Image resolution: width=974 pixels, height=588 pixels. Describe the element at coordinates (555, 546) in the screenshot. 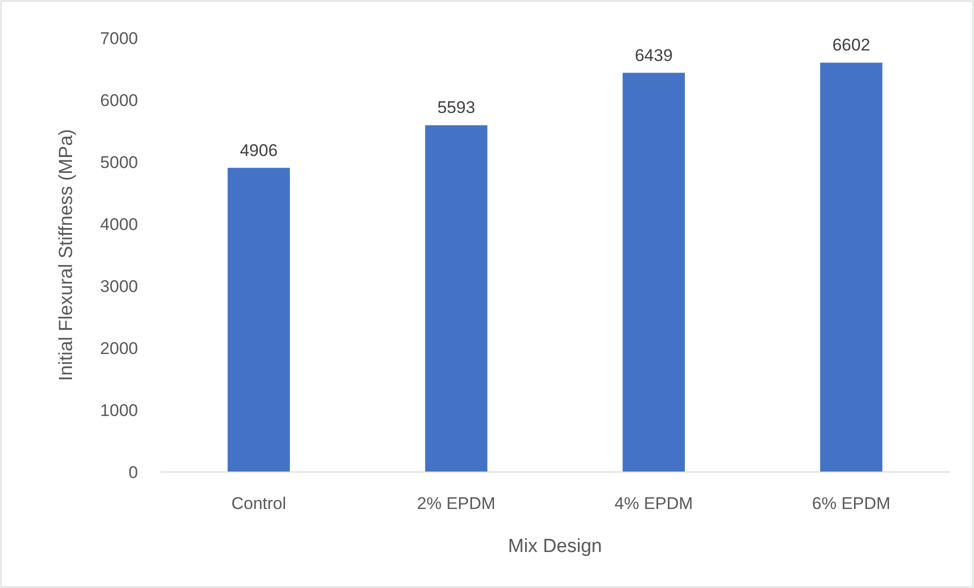

I see `x-axis-title: Mix Design` at that location.